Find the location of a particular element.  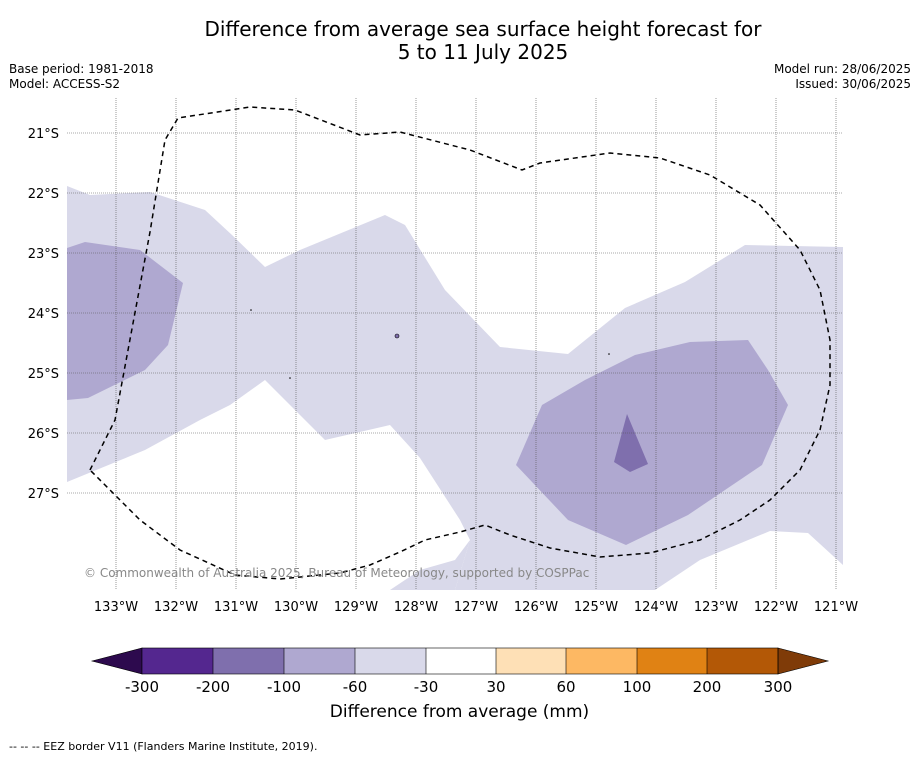

colorbar-tick: 100 is located at coordinates (637, 687).